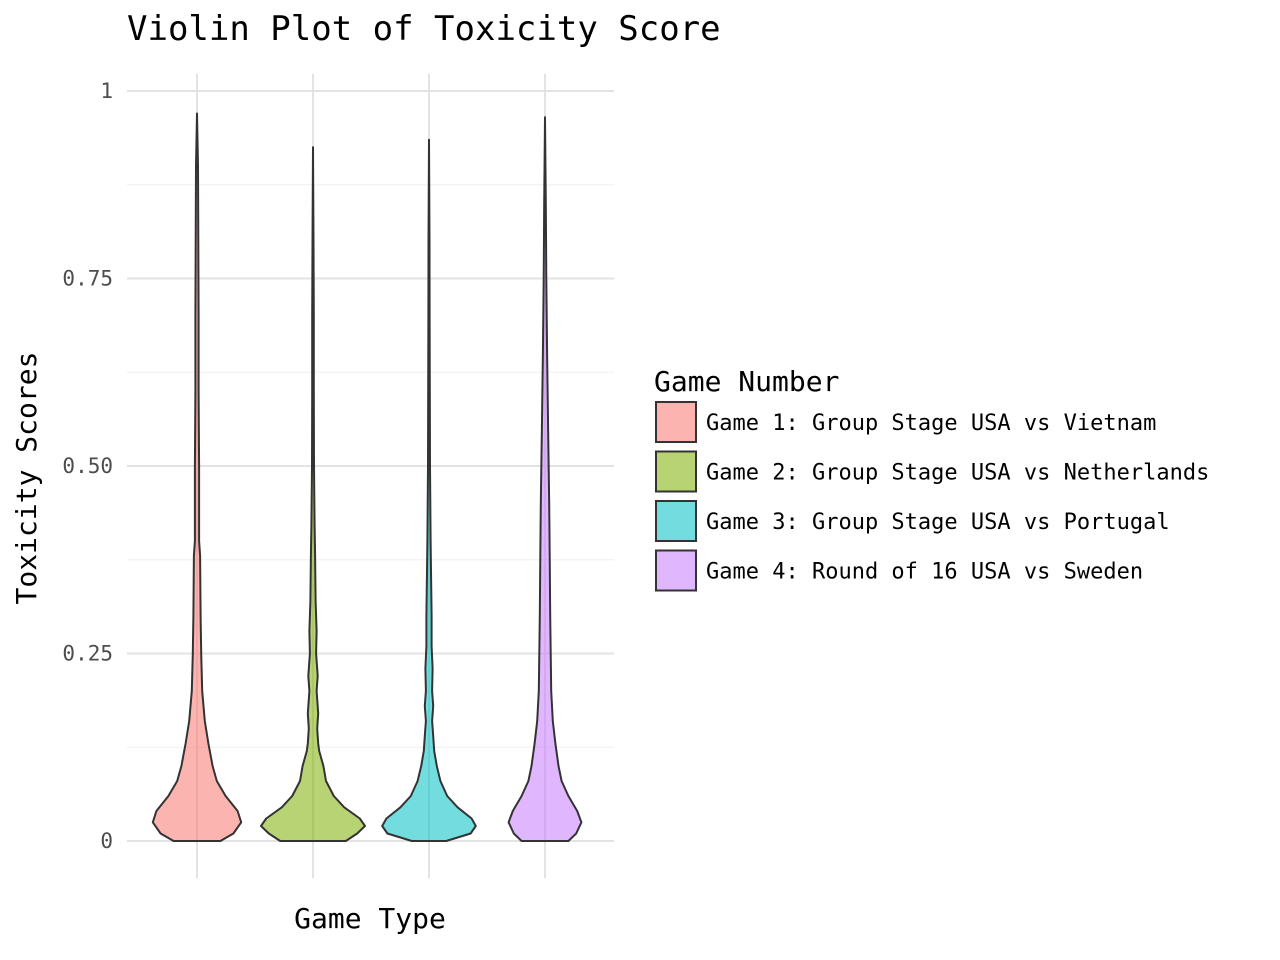 The width and height of the screenshot is (1280, 960). What do you see at coordinates (424, 29) in the screenshot?
I see `chart-title: Violin Plot of Toxicity Score` at bounding box center [424, 29].